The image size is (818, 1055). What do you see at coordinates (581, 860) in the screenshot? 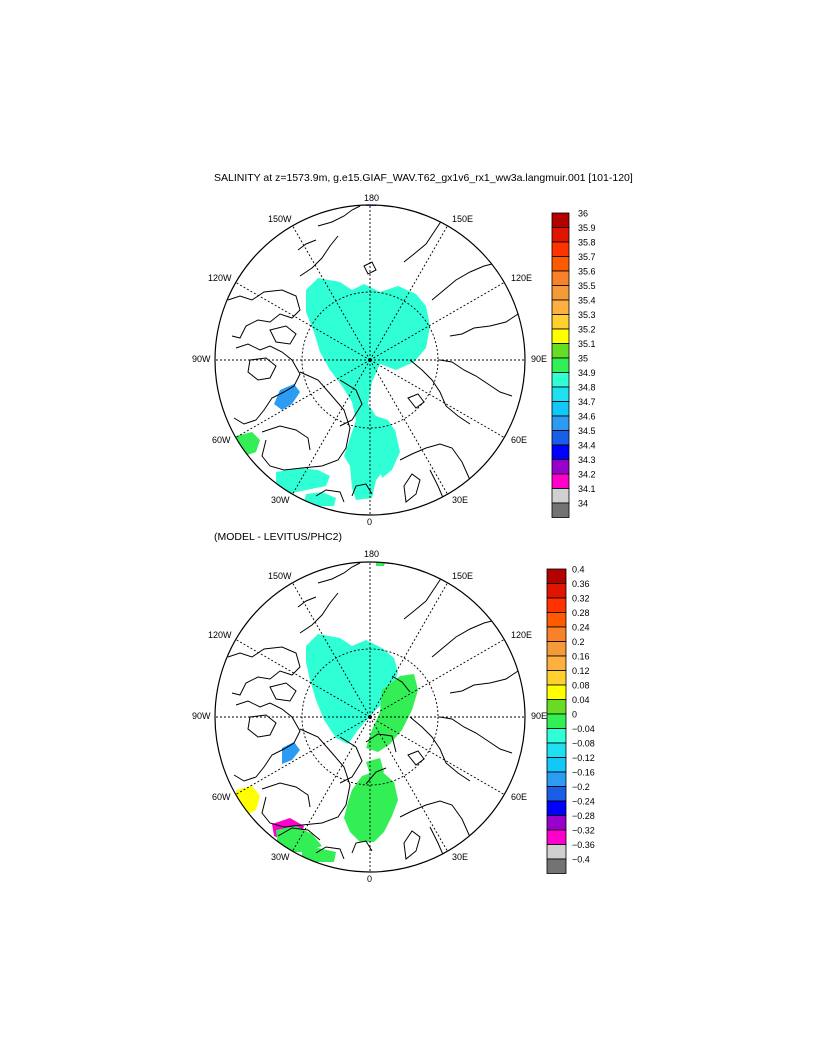
I see `colorbar-label: −0.4` at bounding box center [581, 860].